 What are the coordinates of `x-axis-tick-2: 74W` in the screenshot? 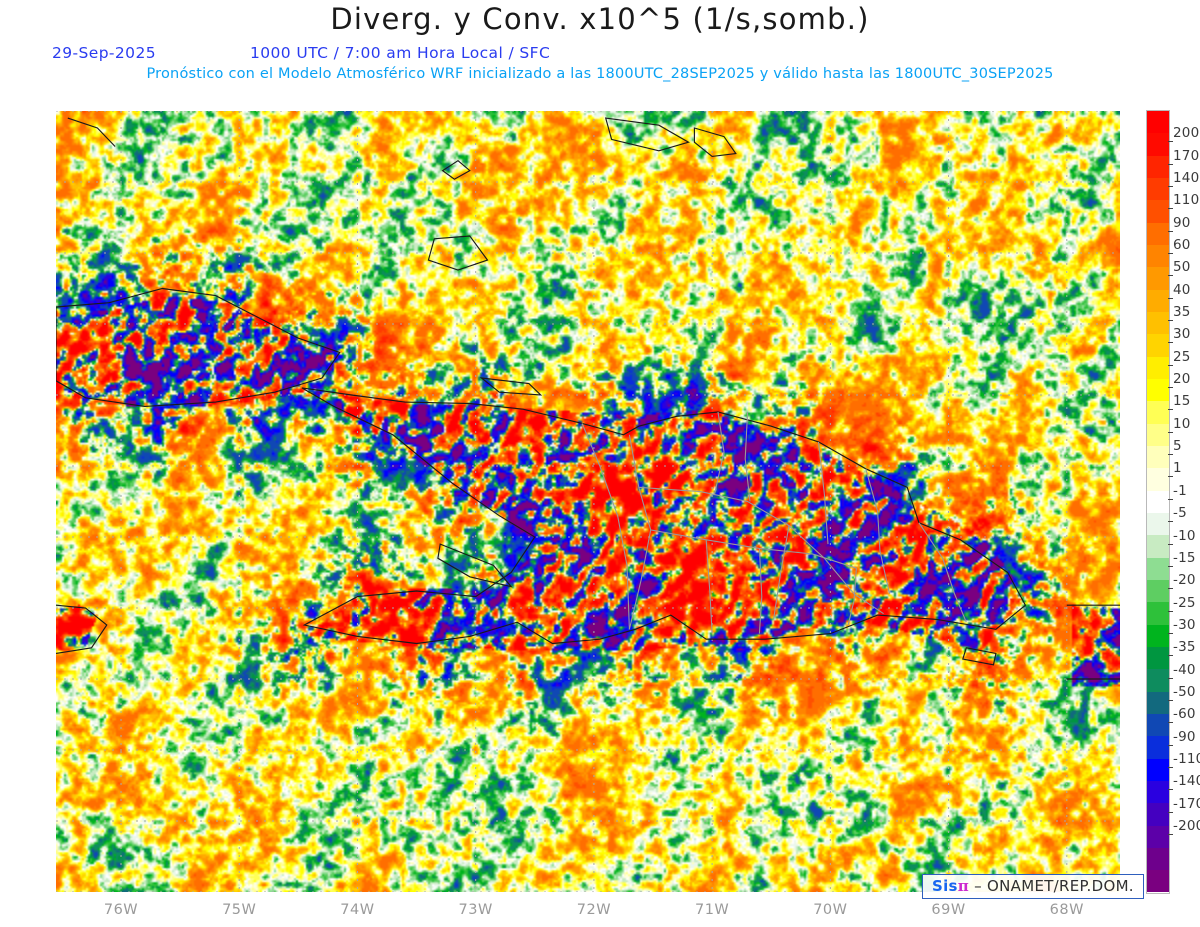 It's located at (357, 910).